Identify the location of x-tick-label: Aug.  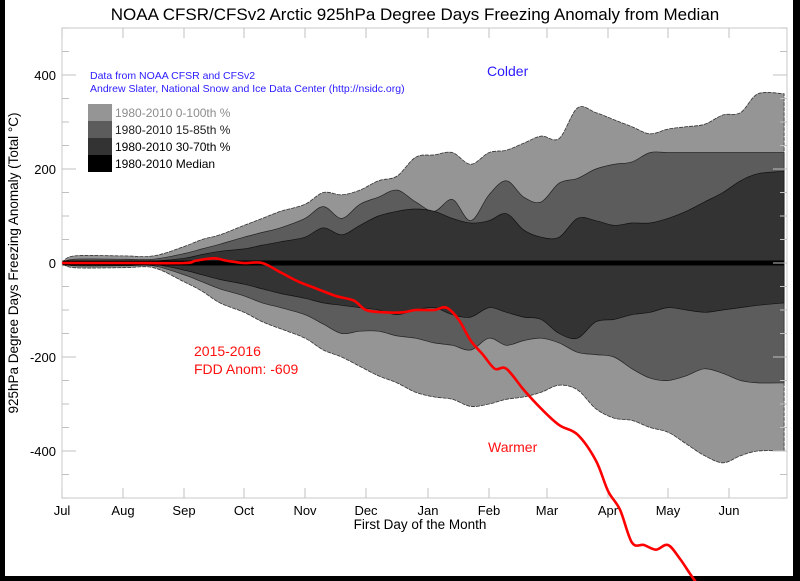
(122, 510).